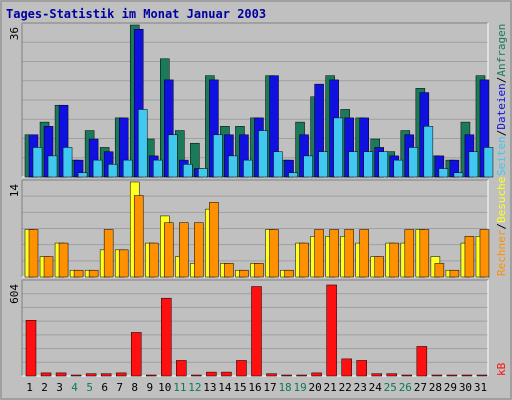  I want to click on x-label-day-11: 11, so click(179, 387).